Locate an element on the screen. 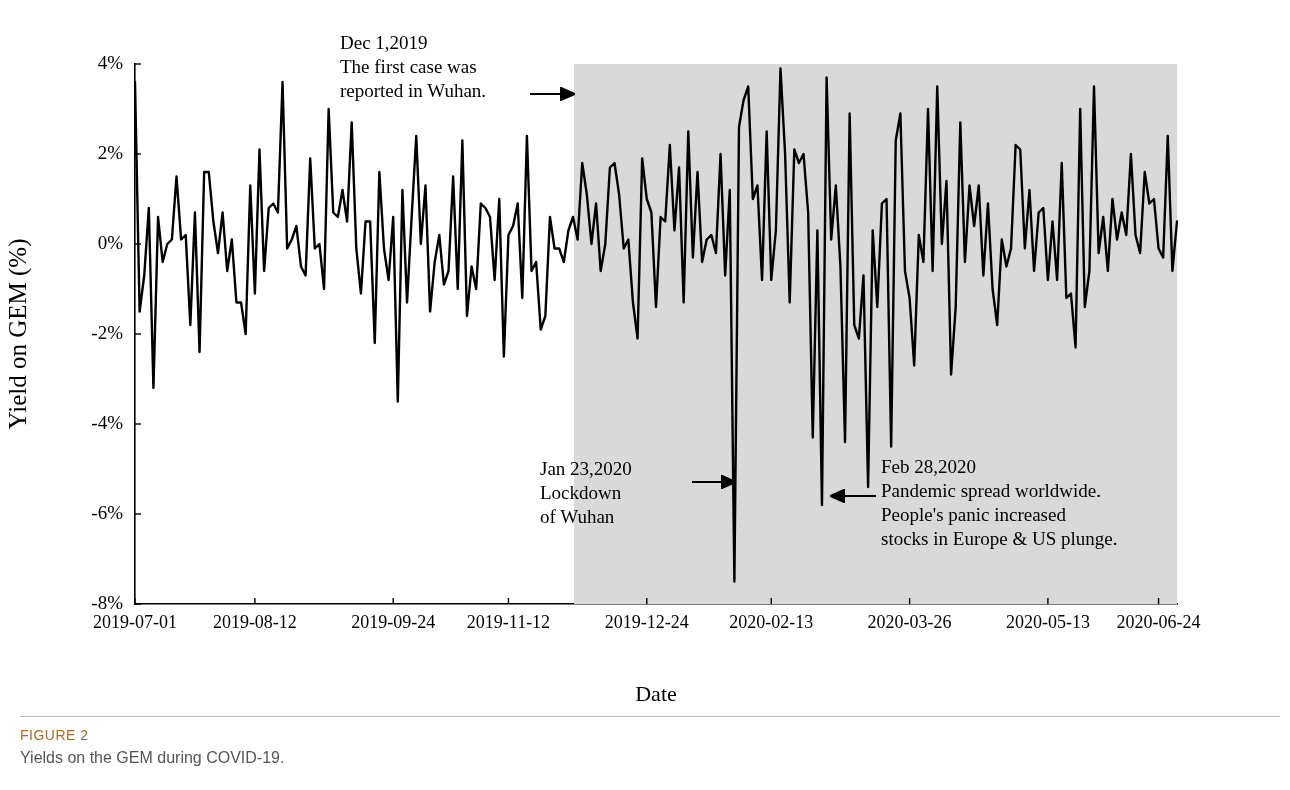 The image size is (1290, 790). y-tick-label: 2% is located at coordinates (110, 152).